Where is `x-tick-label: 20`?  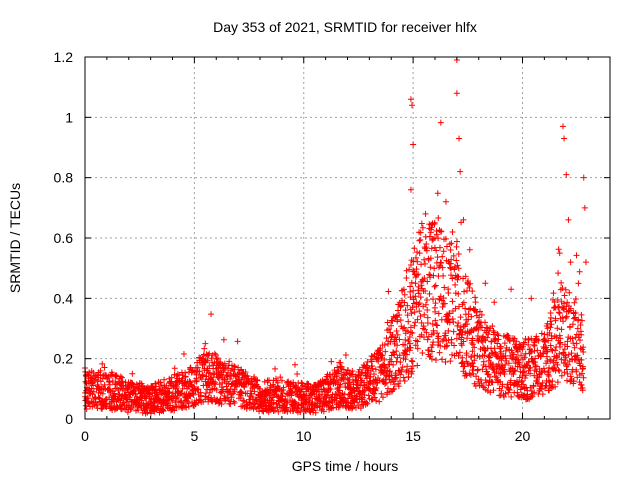 x-tick-label: 20 is located at coordinates (523, 436).